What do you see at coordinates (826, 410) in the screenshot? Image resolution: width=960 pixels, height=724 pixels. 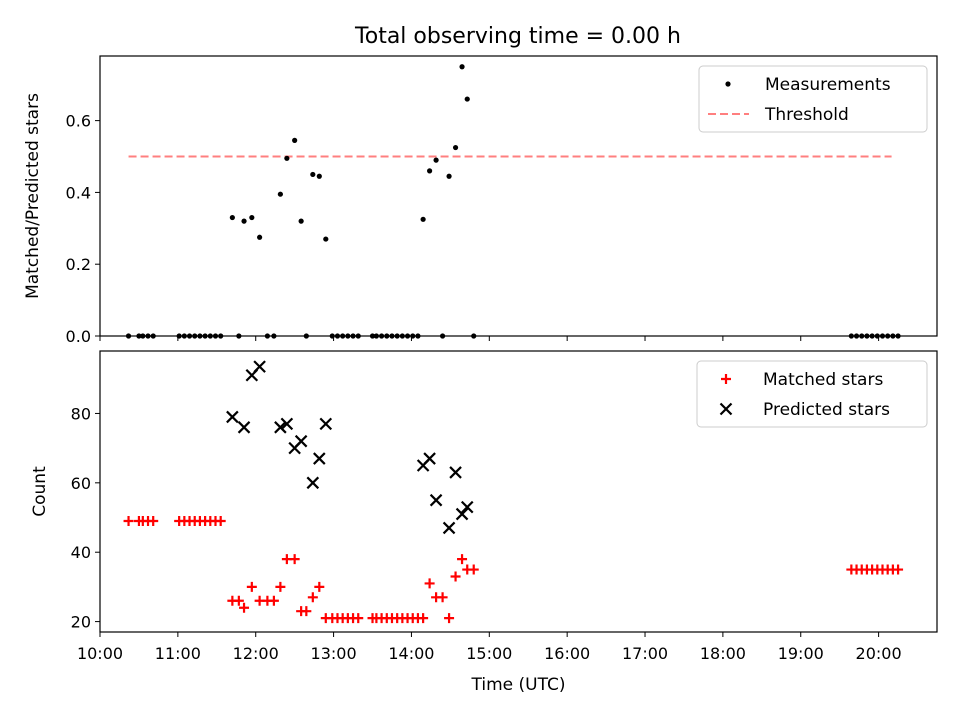 I see `legend-label: Predicted stars` at bounding box center [826, 410].